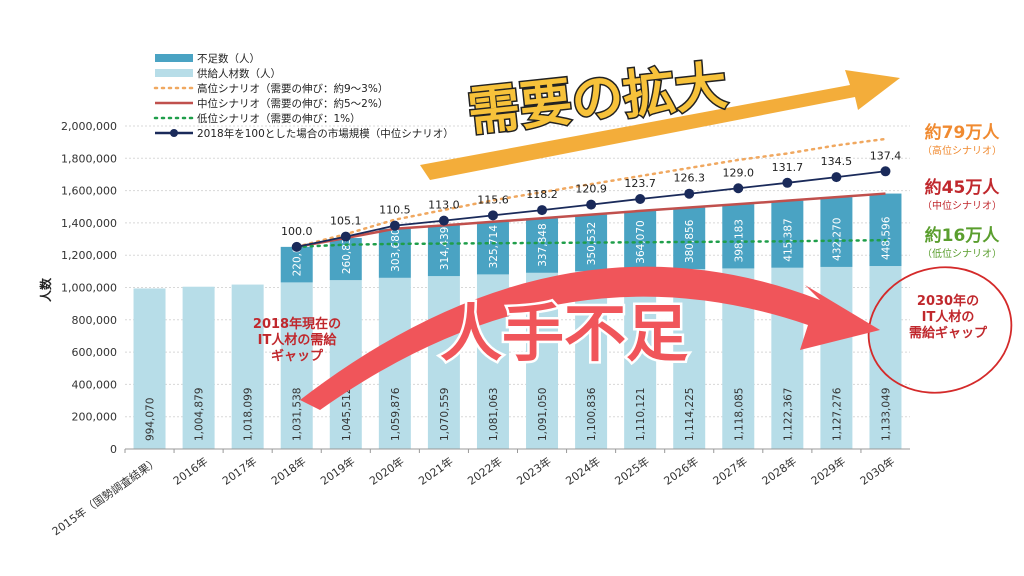  Describe the element at coordinates (963, 235) in the screenshot. I see `low-gap-value: 約16万人` at that location.